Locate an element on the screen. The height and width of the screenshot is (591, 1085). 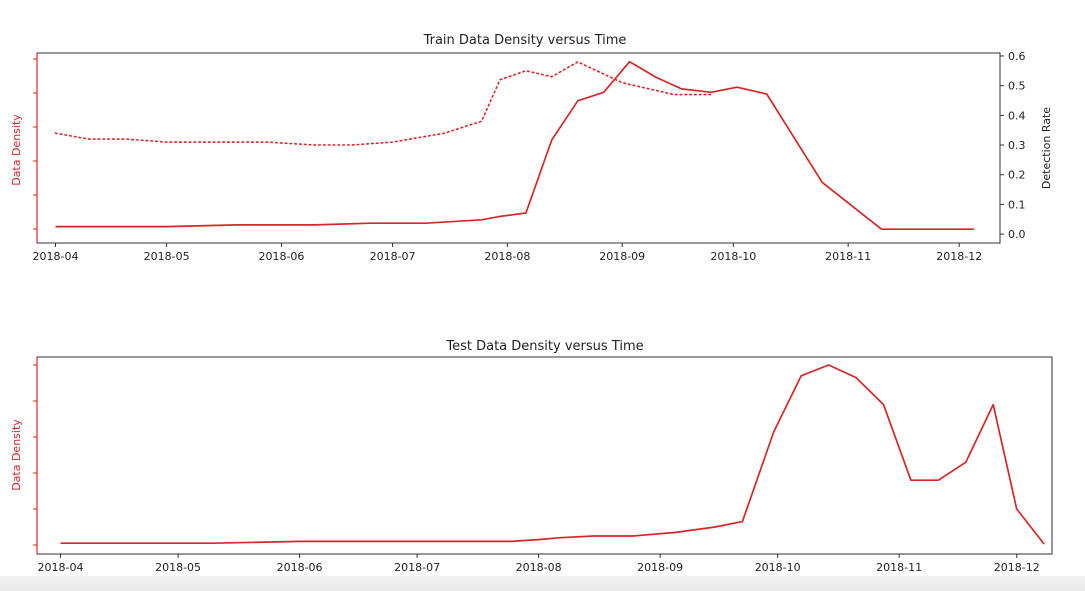
y2-tick-label: 0.3 is located at coordinates (1017, 145).